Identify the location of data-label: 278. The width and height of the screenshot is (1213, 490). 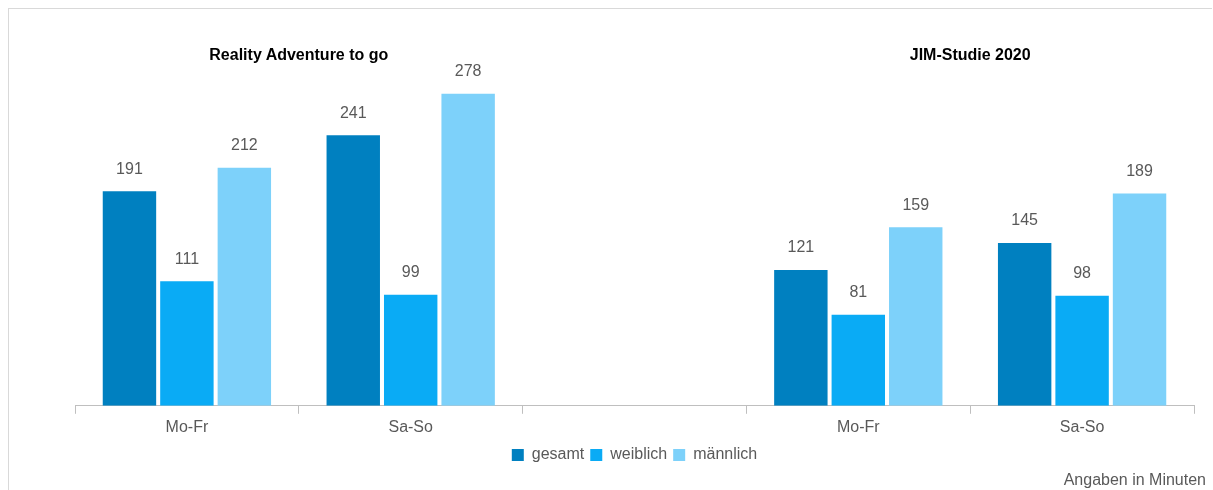
(468, 71).